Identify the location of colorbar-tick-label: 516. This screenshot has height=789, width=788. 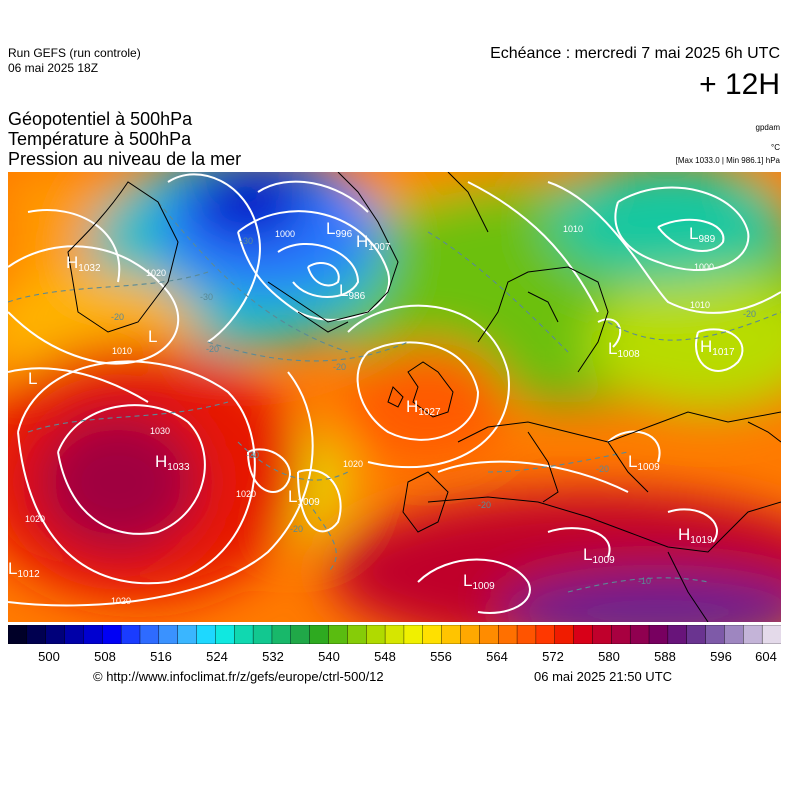
(161, 656).